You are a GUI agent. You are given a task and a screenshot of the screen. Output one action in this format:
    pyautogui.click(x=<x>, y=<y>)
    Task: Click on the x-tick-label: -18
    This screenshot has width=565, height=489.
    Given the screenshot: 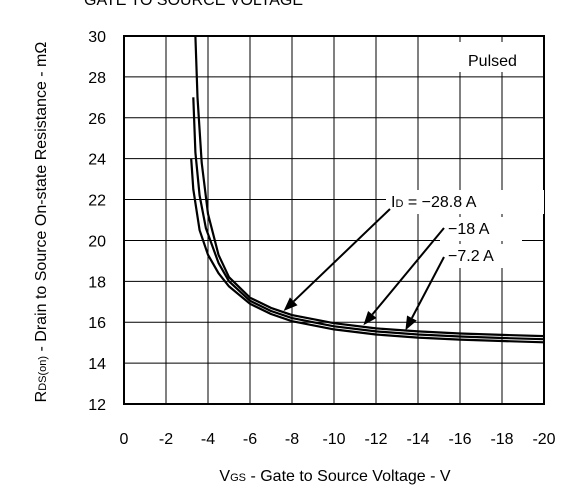 What is the action you would take?
    pyautogui.click(x=501, y=439)
    